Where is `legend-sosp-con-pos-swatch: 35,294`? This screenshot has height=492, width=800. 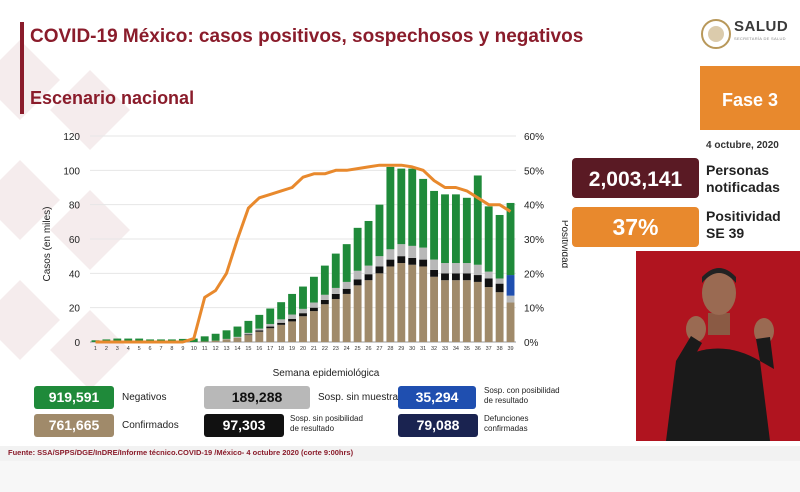 legend-sosp-con-pos-swatch: 35,294 is located at coordinates (437, 397).